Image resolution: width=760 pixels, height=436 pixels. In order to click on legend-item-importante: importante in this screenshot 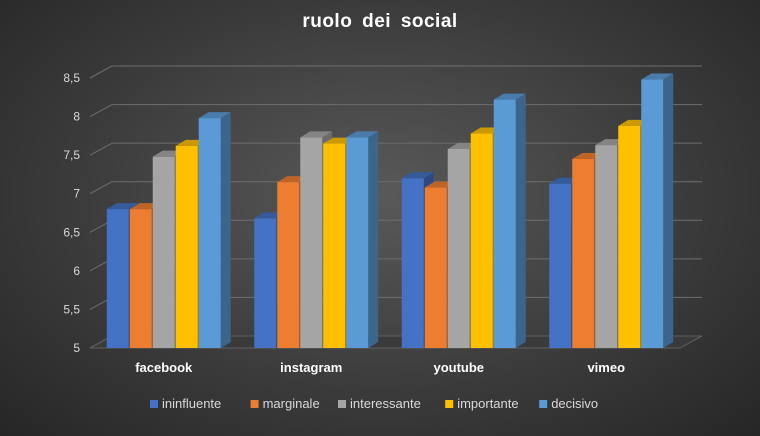, I will do `click(482, 403)`.